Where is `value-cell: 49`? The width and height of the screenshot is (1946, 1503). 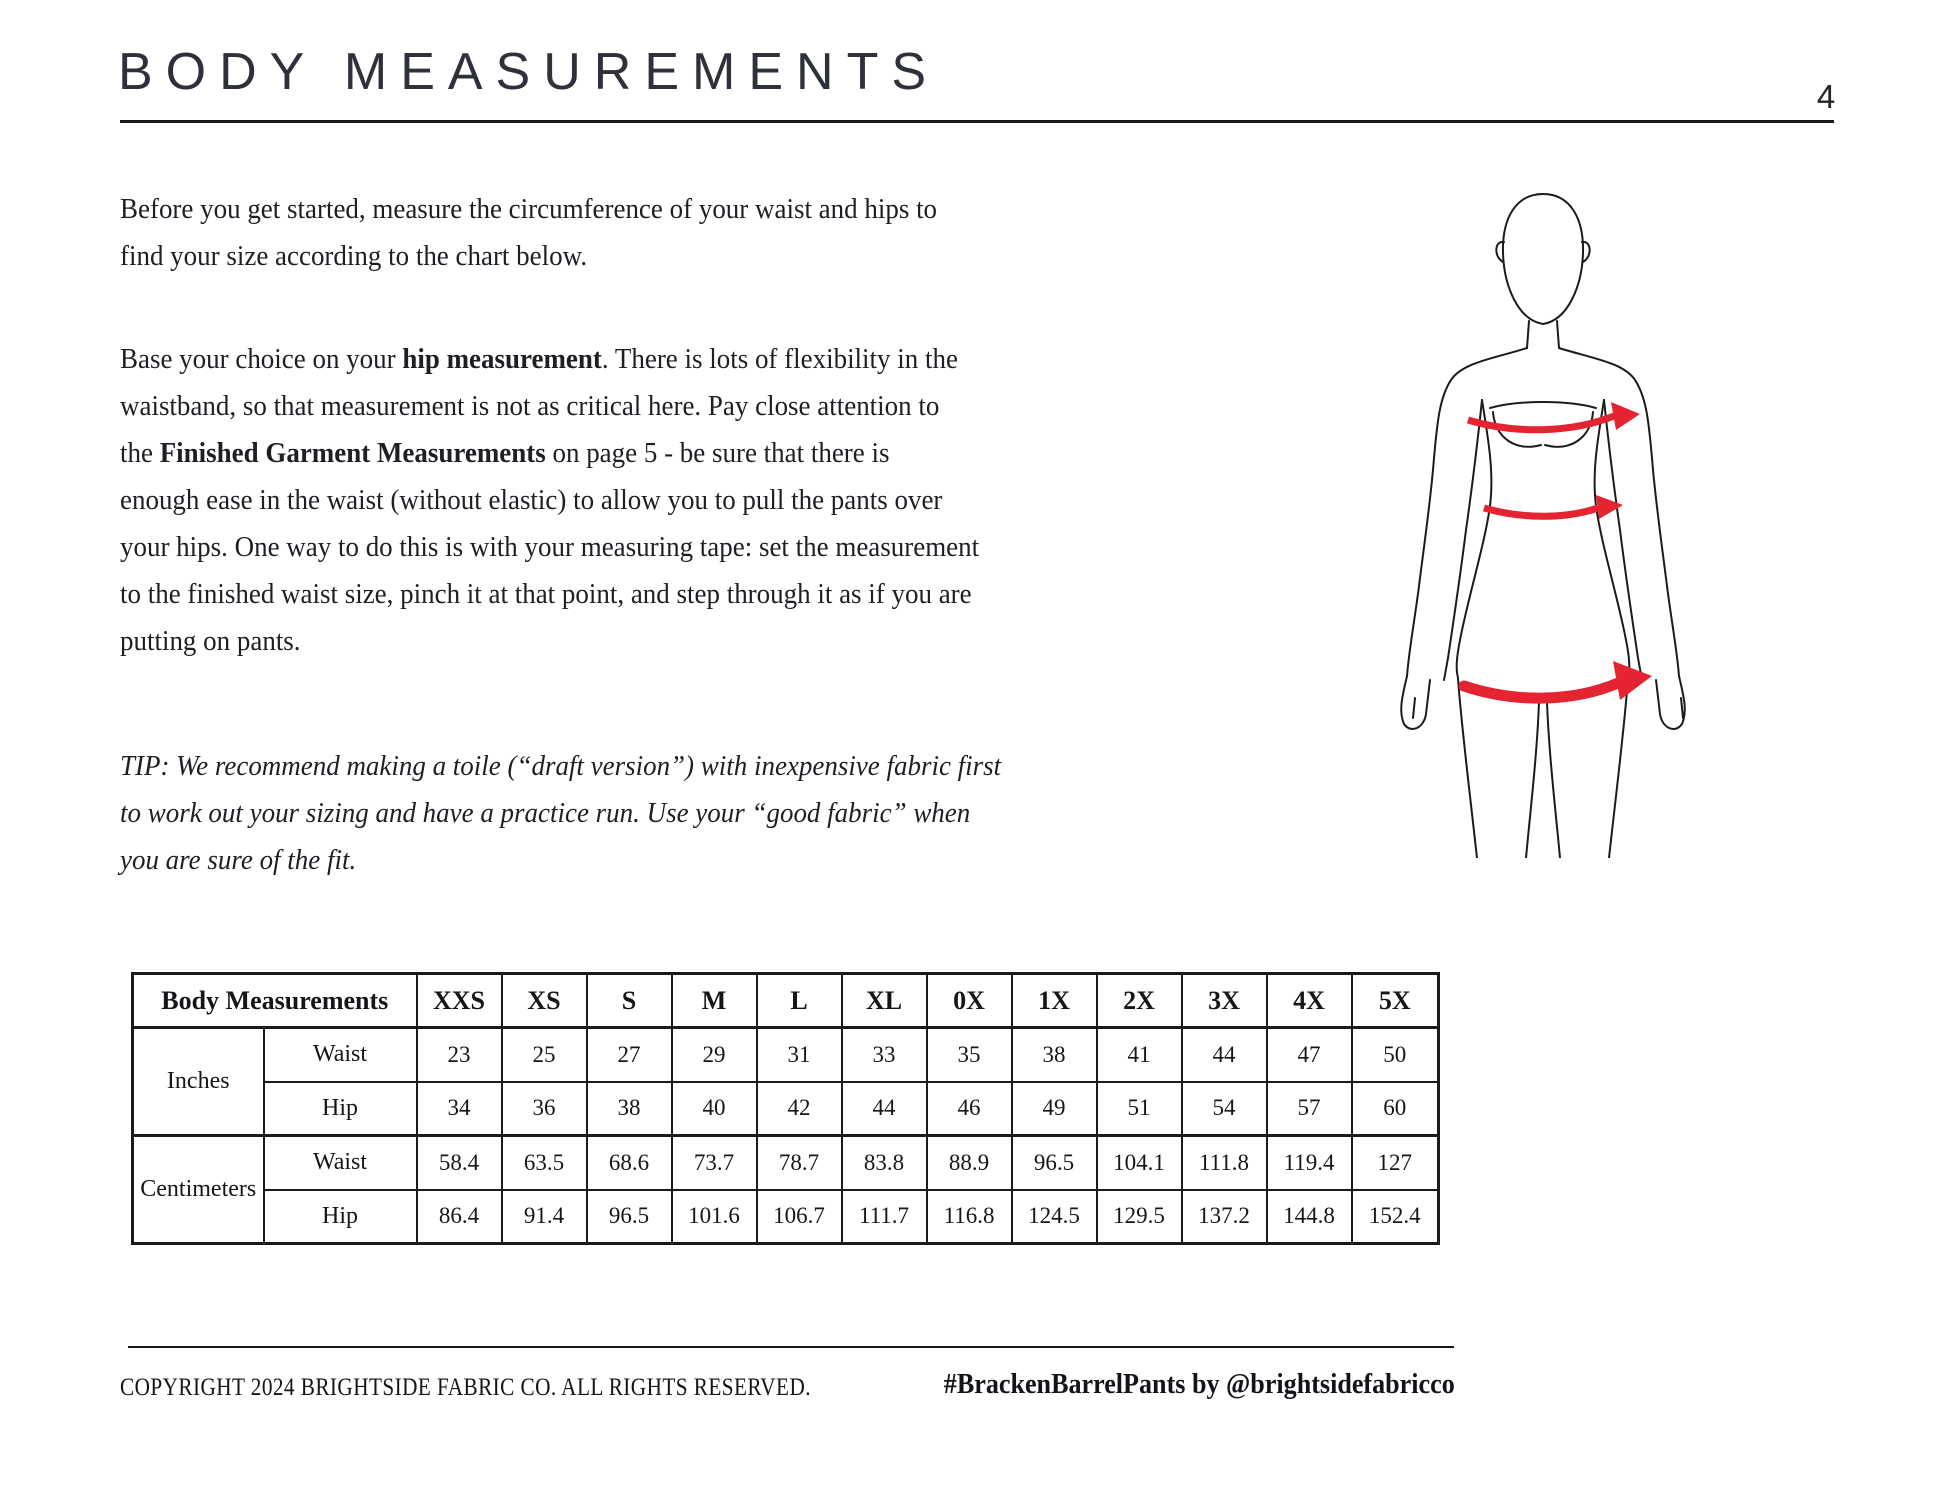 value-cell: 49 is located at coordinates (1054, 1108).